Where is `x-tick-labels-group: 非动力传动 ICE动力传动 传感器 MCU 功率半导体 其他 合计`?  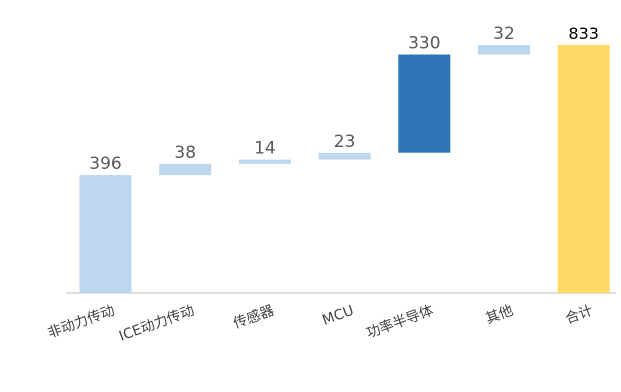
x-tick-labels-group: 非动力传动 ICE动力传动 传感器 MCU 功率半导体 其他 合计 is located at coordinates (320, 323).